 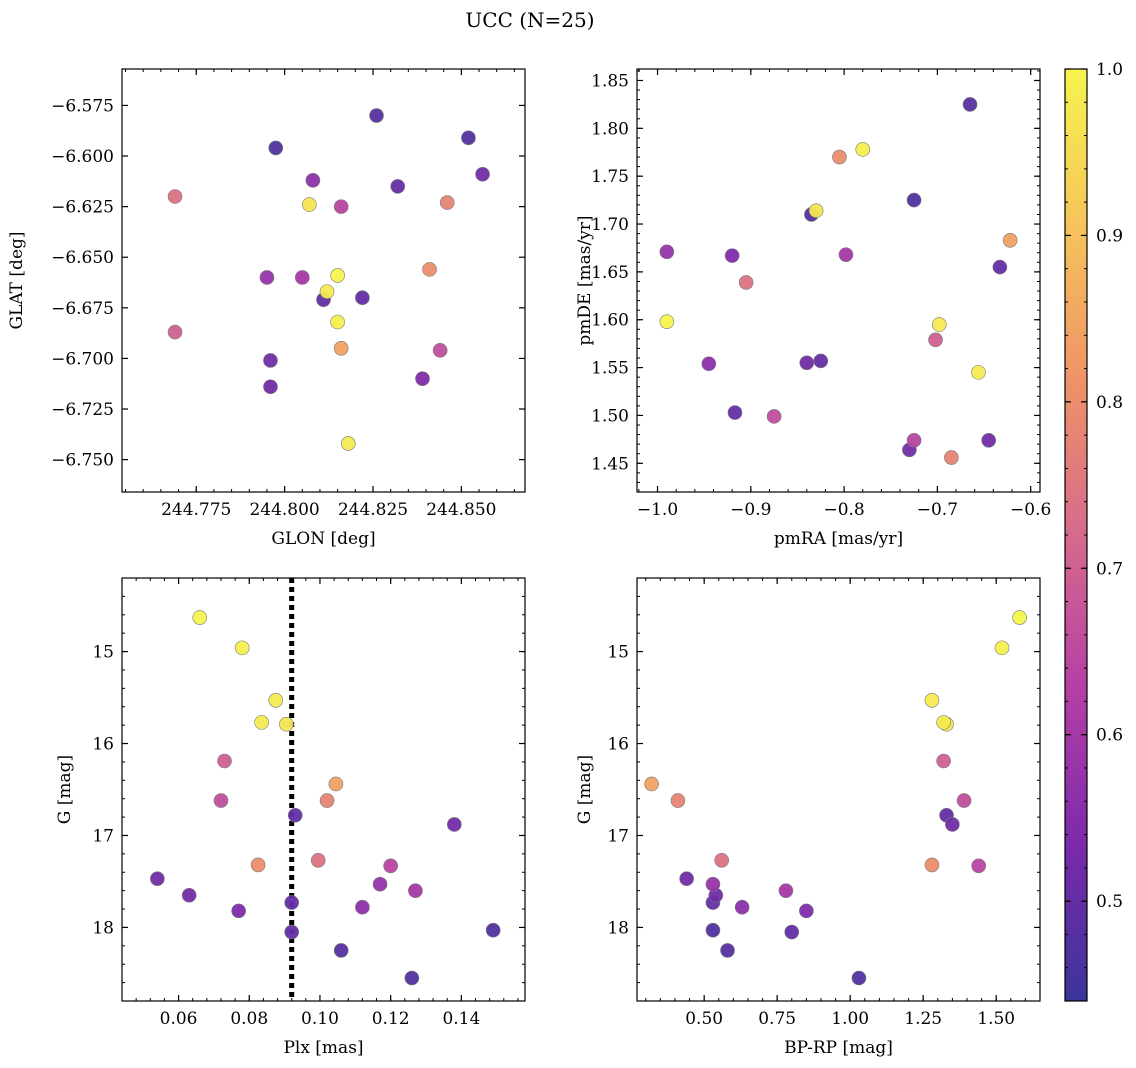 What do you see at coordinates (610, 369) in the screenshot?
I see `y-tick-label: 1.55` at bounding box center [610, 369].